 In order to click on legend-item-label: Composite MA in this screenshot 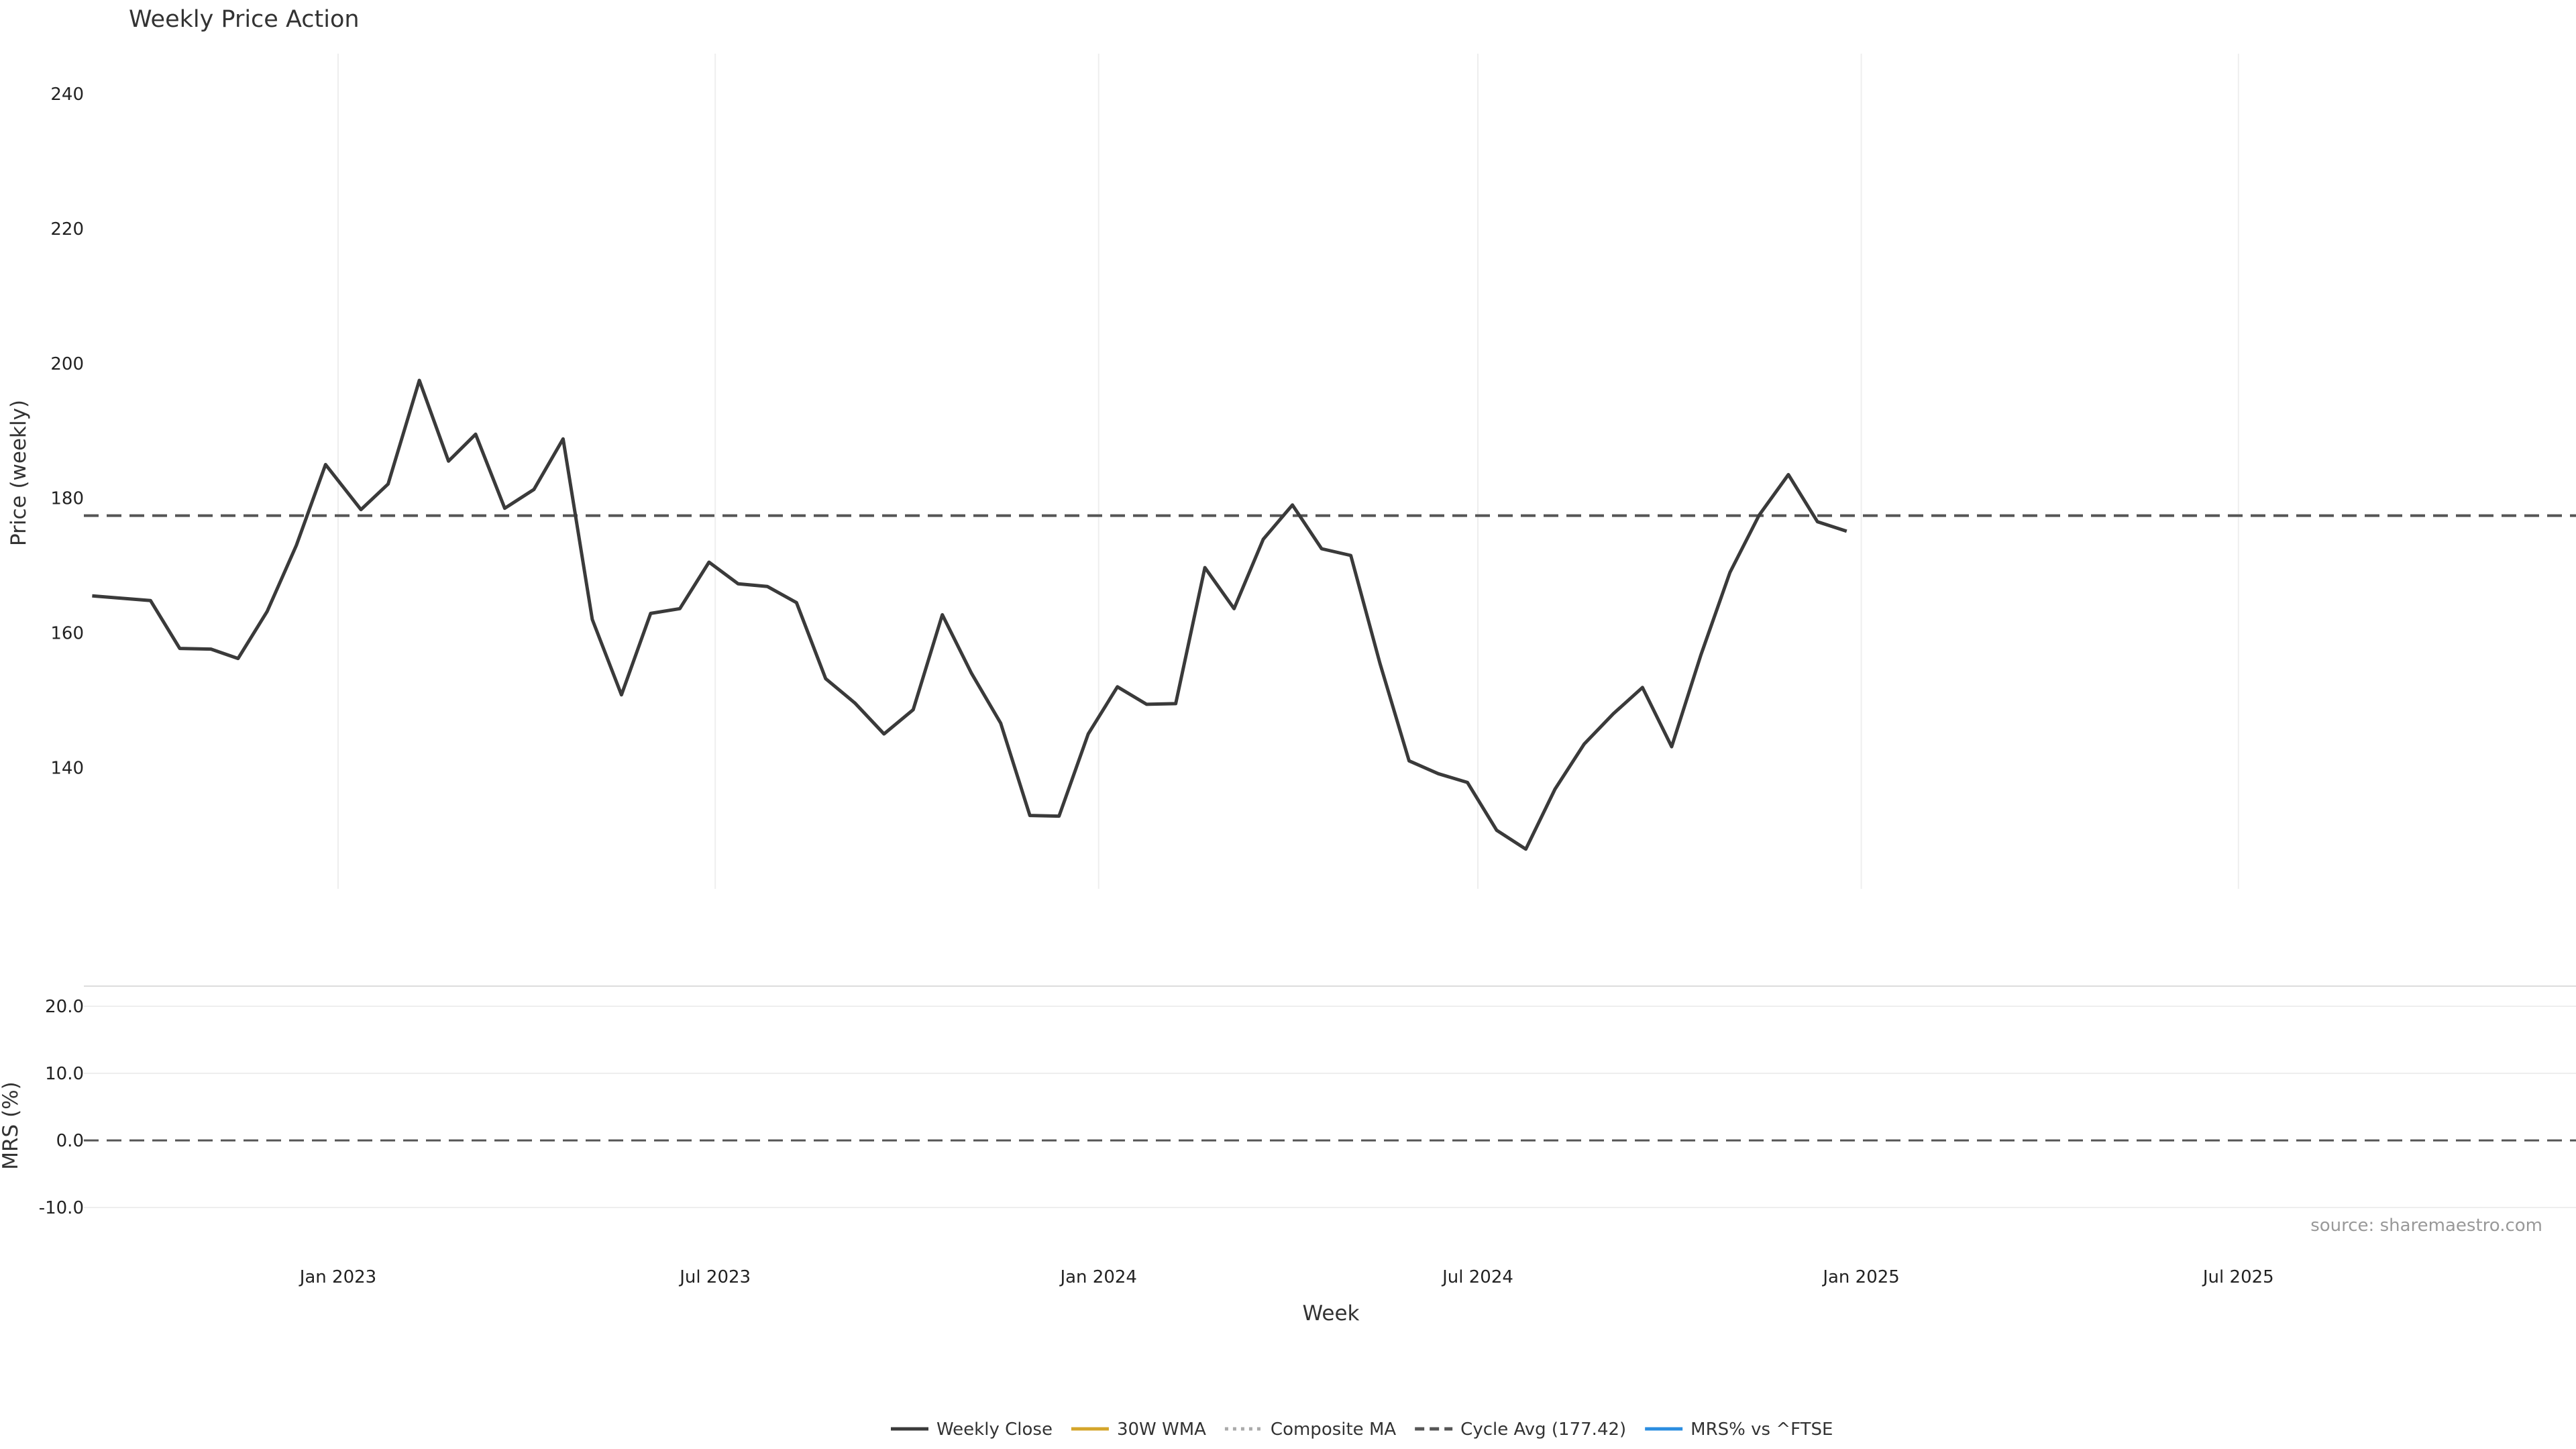, I will do `click(1333, 1429)`.